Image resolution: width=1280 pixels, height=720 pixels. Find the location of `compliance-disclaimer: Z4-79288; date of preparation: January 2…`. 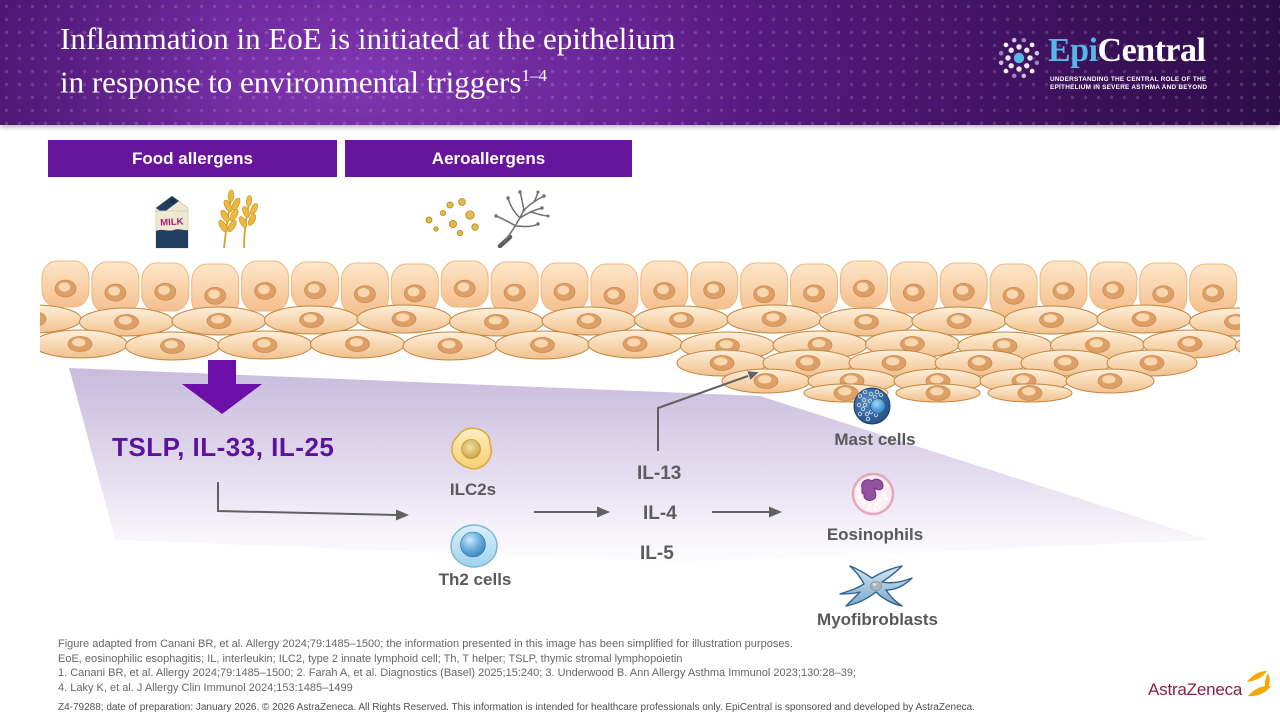

compliance-disclaimer: Z4-79288; date of preparation: January 2… is located at coordinates (516, 707).